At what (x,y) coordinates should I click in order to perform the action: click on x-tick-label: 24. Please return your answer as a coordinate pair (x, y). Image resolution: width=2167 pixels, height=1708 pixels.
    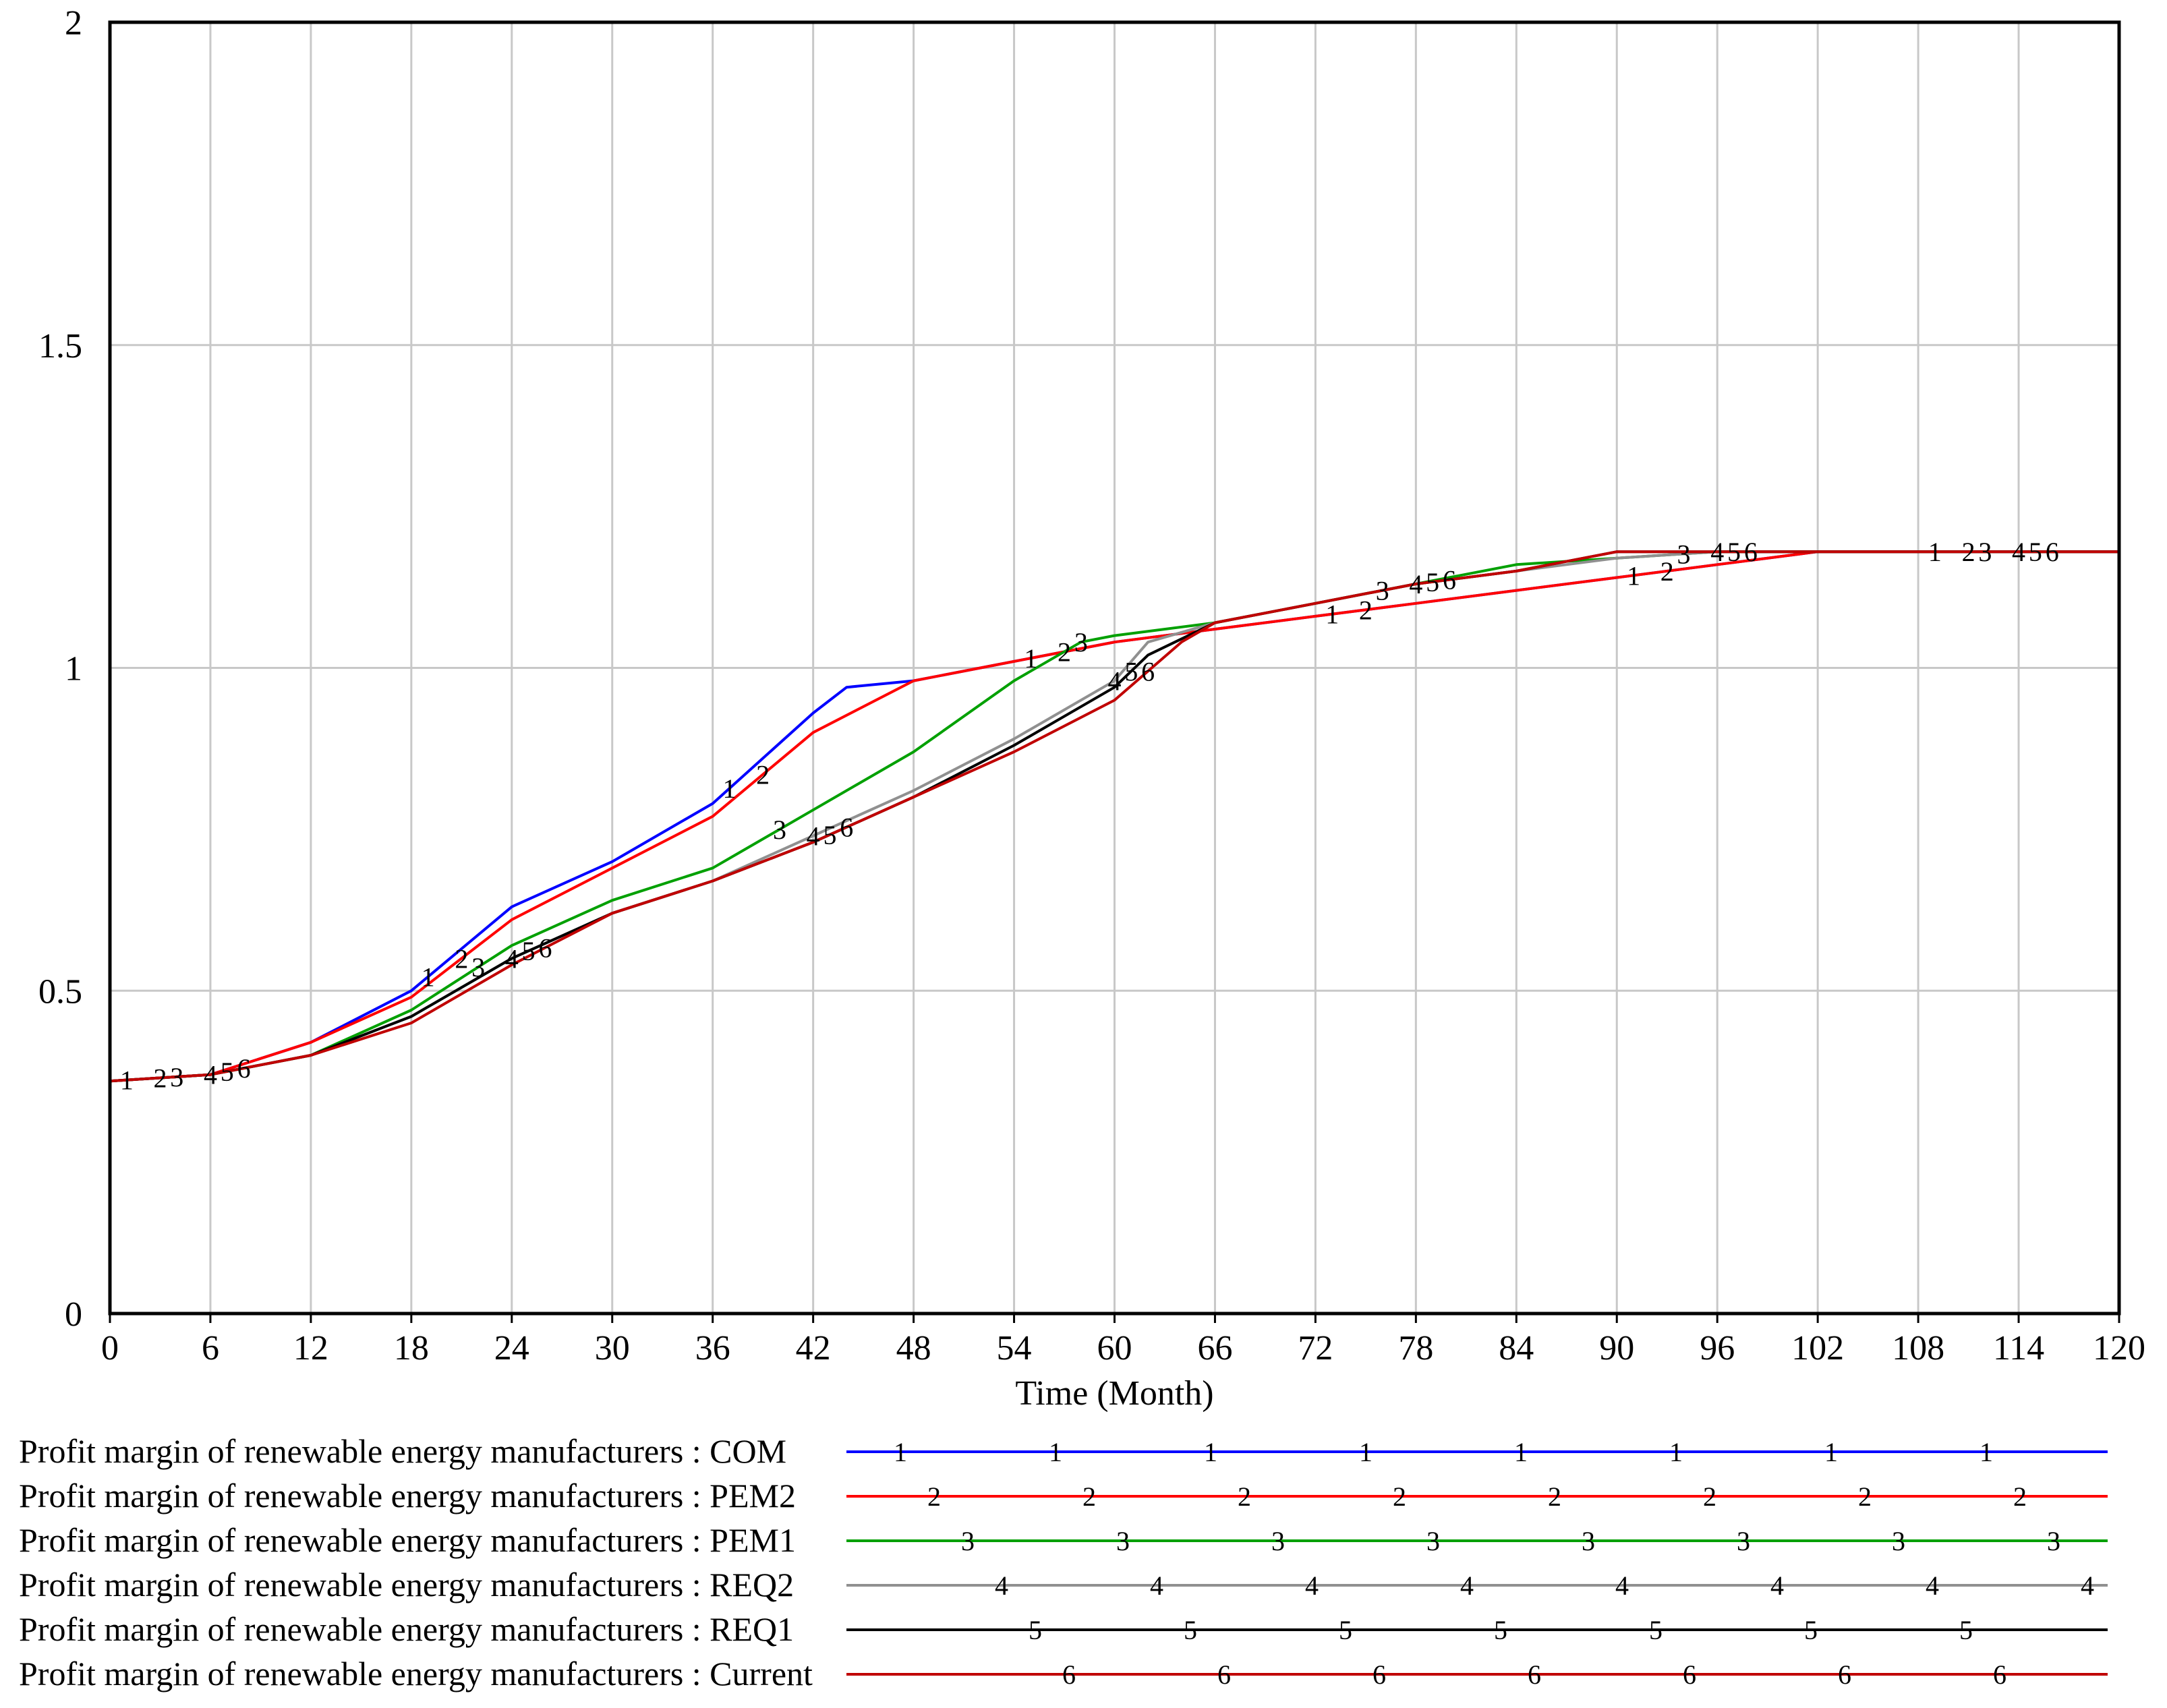
    Looking at the image, I should click on (511, 1348).